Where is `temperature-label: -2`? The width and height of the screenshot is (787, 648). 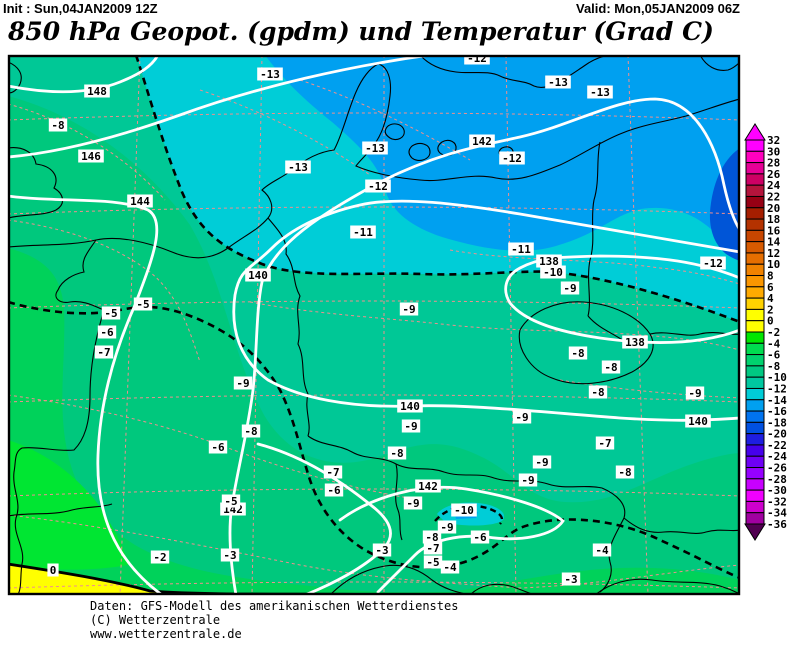 temperature-label: -2 is located at coordinates (160, 557).